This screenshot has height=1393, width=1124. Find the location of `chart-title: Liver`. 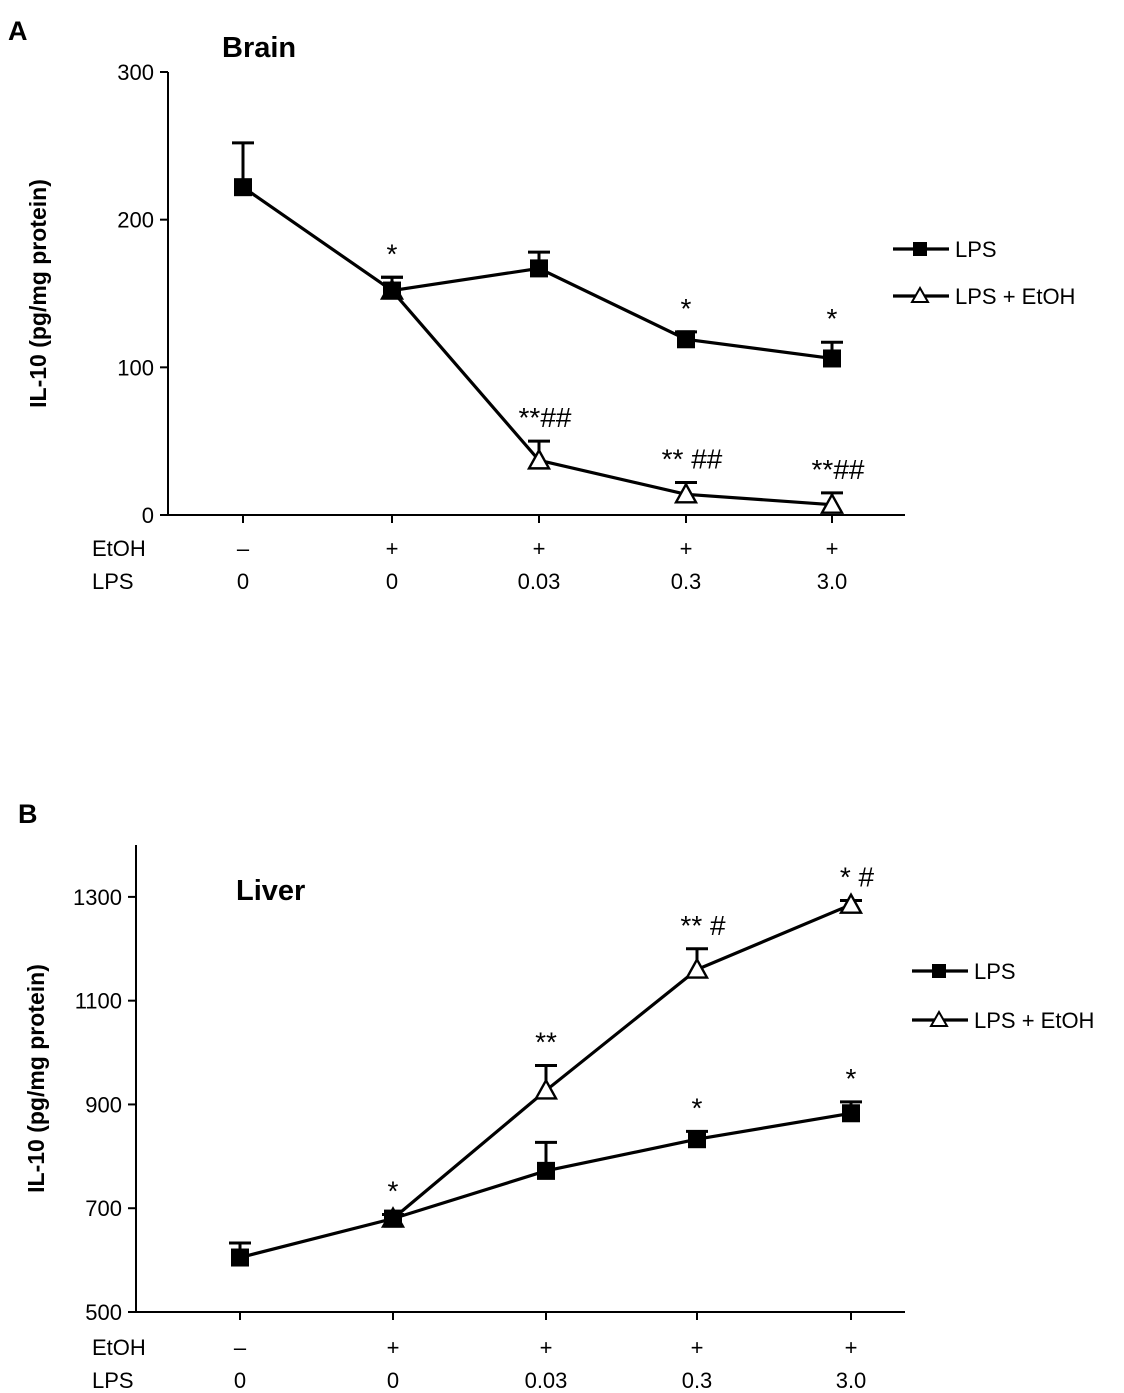

chart-title: Liver is located at coordinates (270, 891).